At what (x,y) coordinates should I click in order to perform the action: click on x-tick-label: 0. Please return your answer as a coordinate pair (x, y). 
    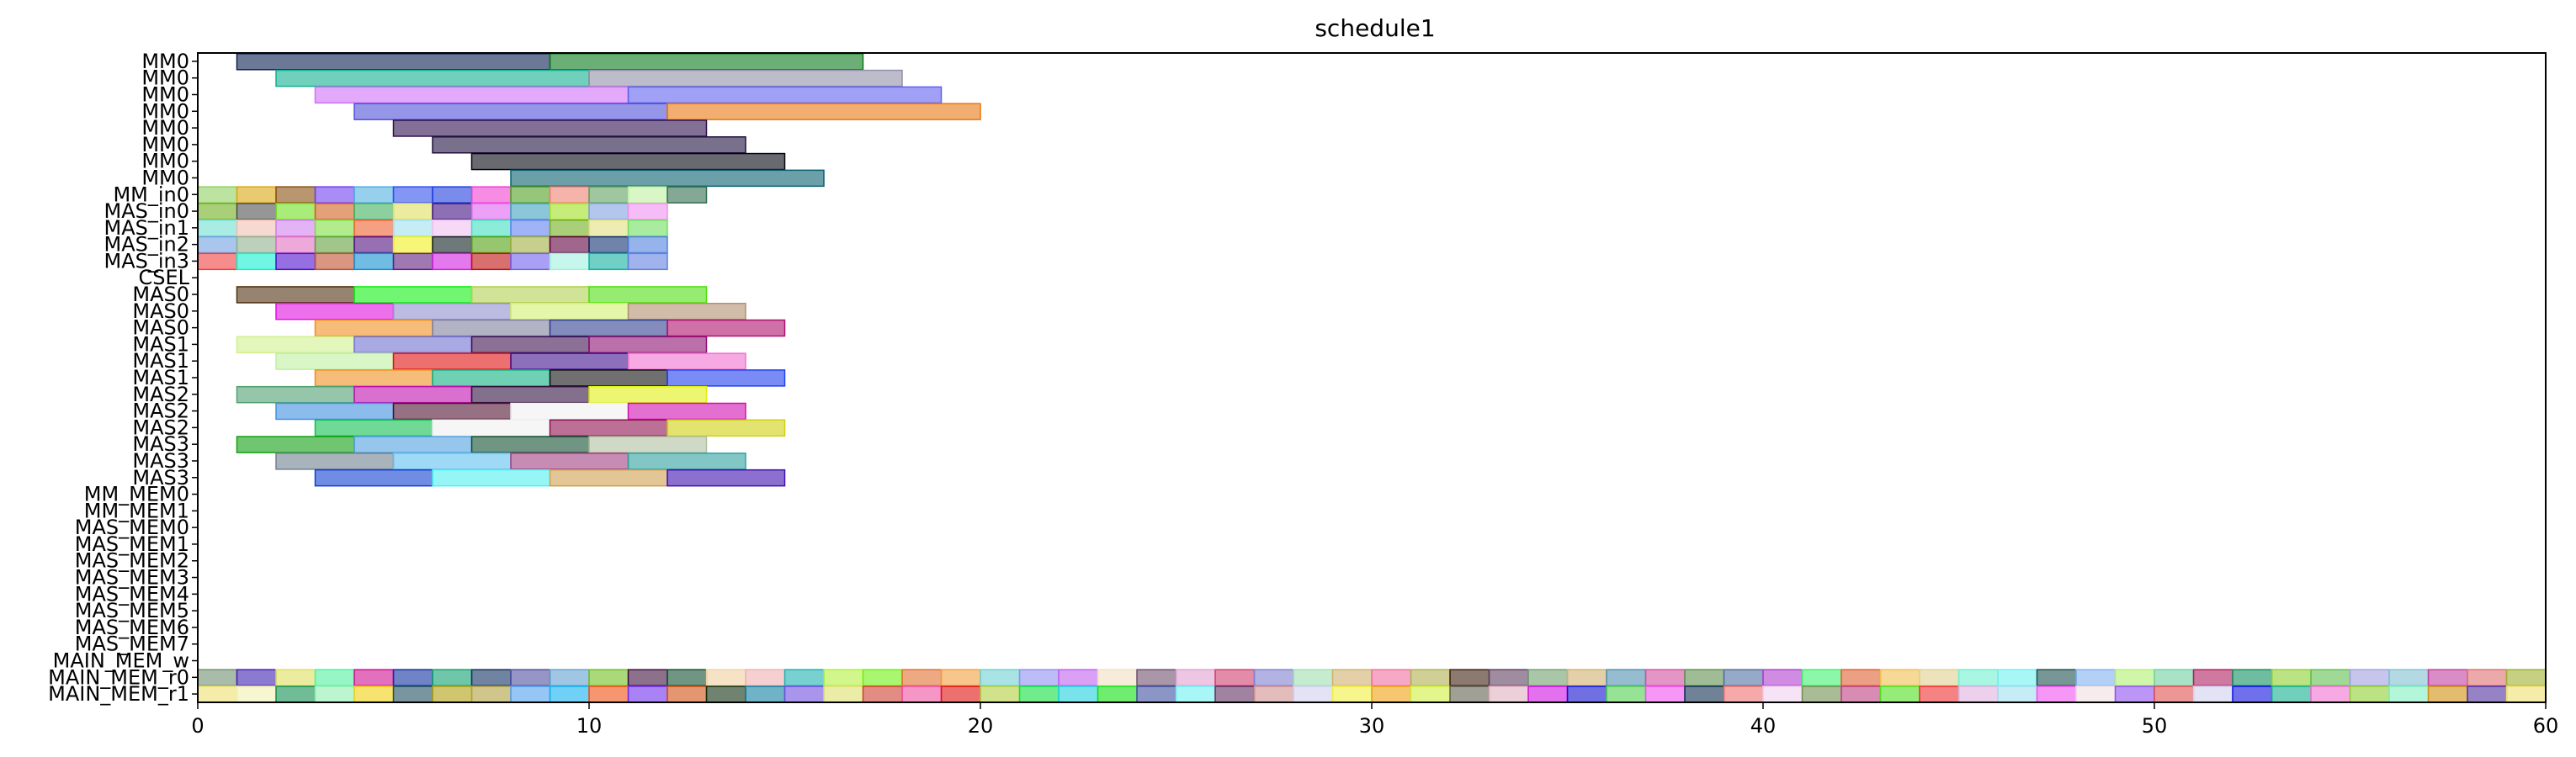
    Looking at the image, I should click on (197, 726).